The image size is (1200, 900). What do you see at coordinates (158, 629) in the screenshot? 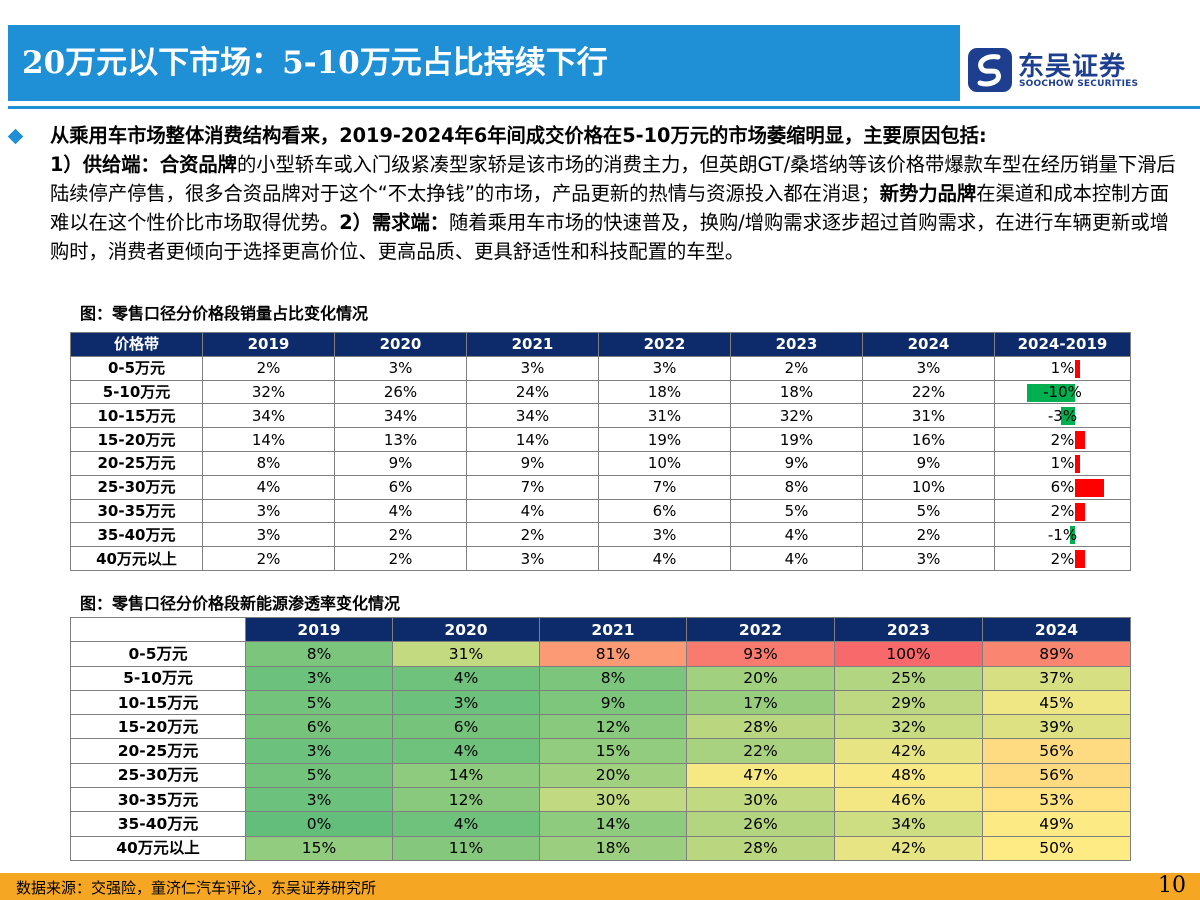
I see `table2-corner-cell` at bounding box center [158, 629].